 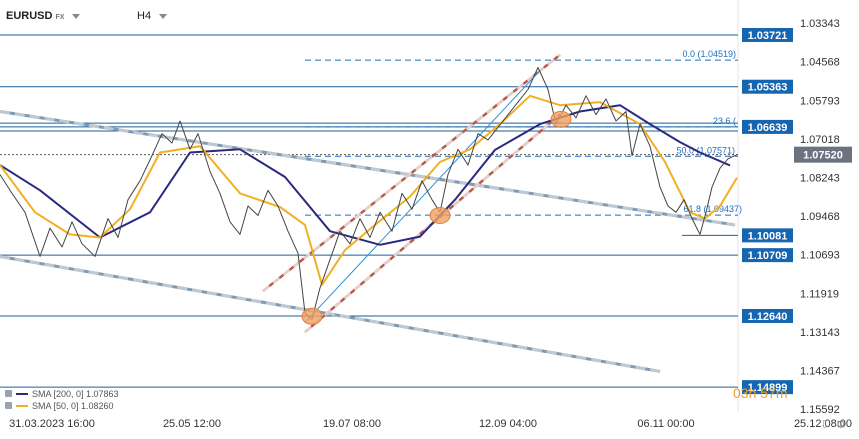 I want to click on y-tick-label: 1.05793, so click(x=820, y=101).